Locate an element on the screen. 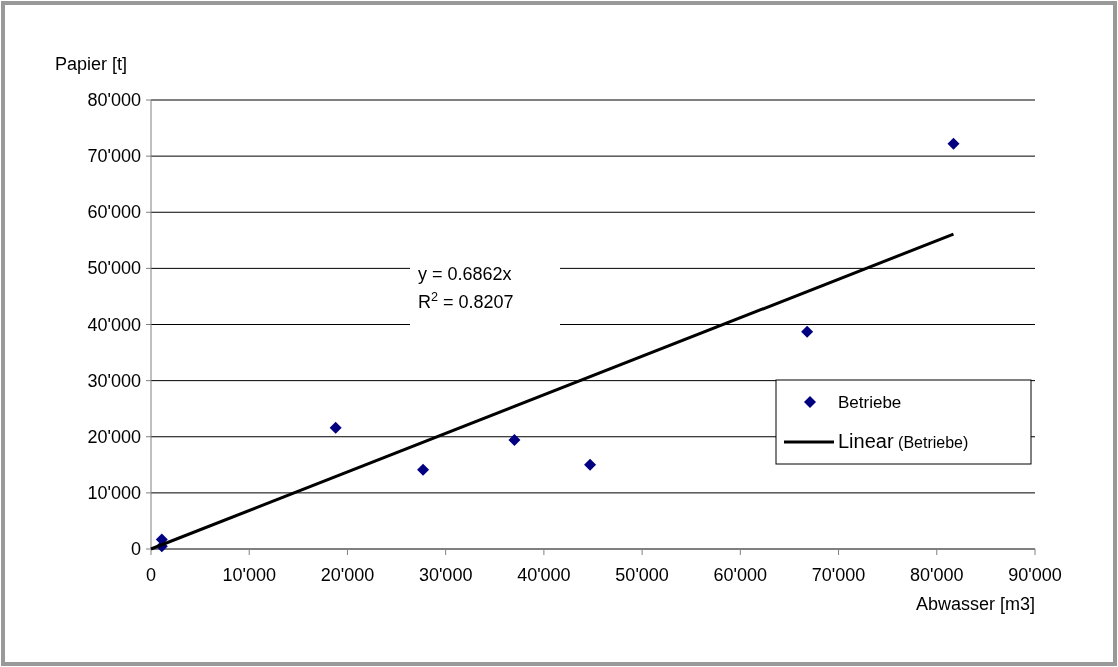  x-tick-label: 80'000 is located at coordinates (937, 575).